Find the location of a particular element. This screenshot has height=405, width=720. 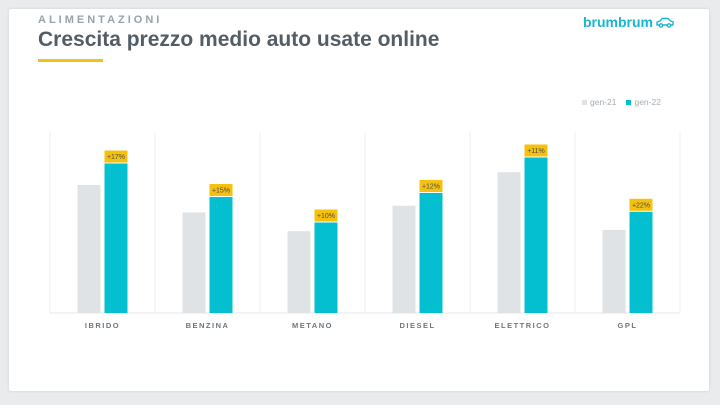

growth-label: +11% is located at coordinates (536, 151).